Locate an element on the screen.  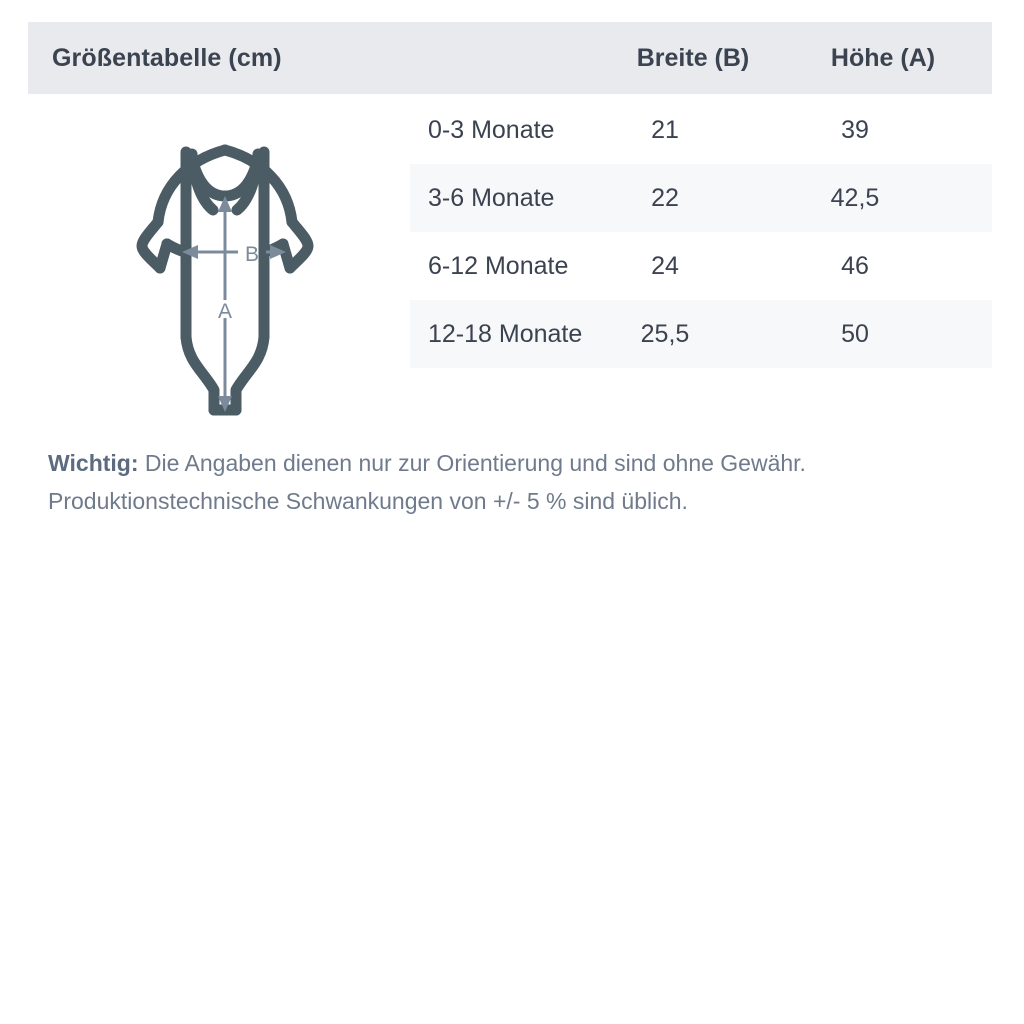
disclaimer-lead: Wichtig: is located at coordinates (93, 463).